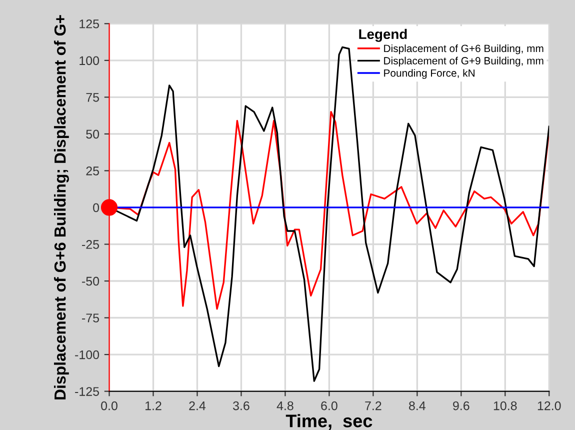  I want to click on legend-label: Displacement of G+6 Building, mm, so click(464, 49).